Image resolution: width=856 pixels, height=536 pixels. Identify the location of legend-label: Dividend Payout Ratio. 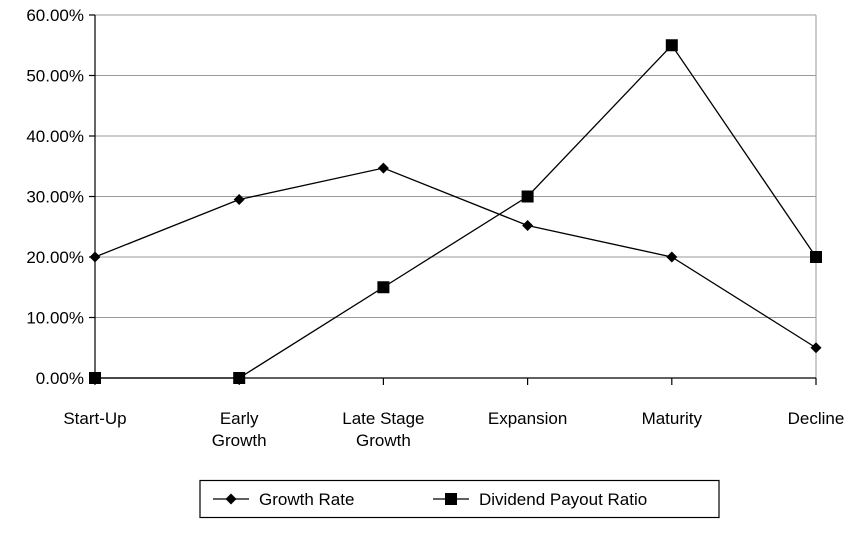
(563, 499).